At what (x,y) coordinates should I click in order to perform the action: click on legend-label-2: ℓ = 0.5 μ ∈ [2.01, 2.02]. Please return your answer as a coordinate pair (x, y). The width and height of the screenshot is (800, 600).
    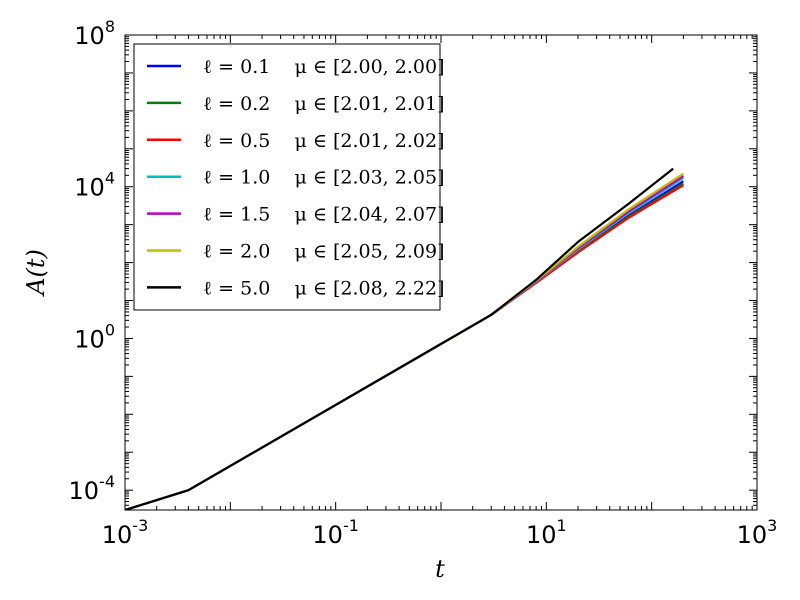
    Looking at the image, I should click on (323, 141).